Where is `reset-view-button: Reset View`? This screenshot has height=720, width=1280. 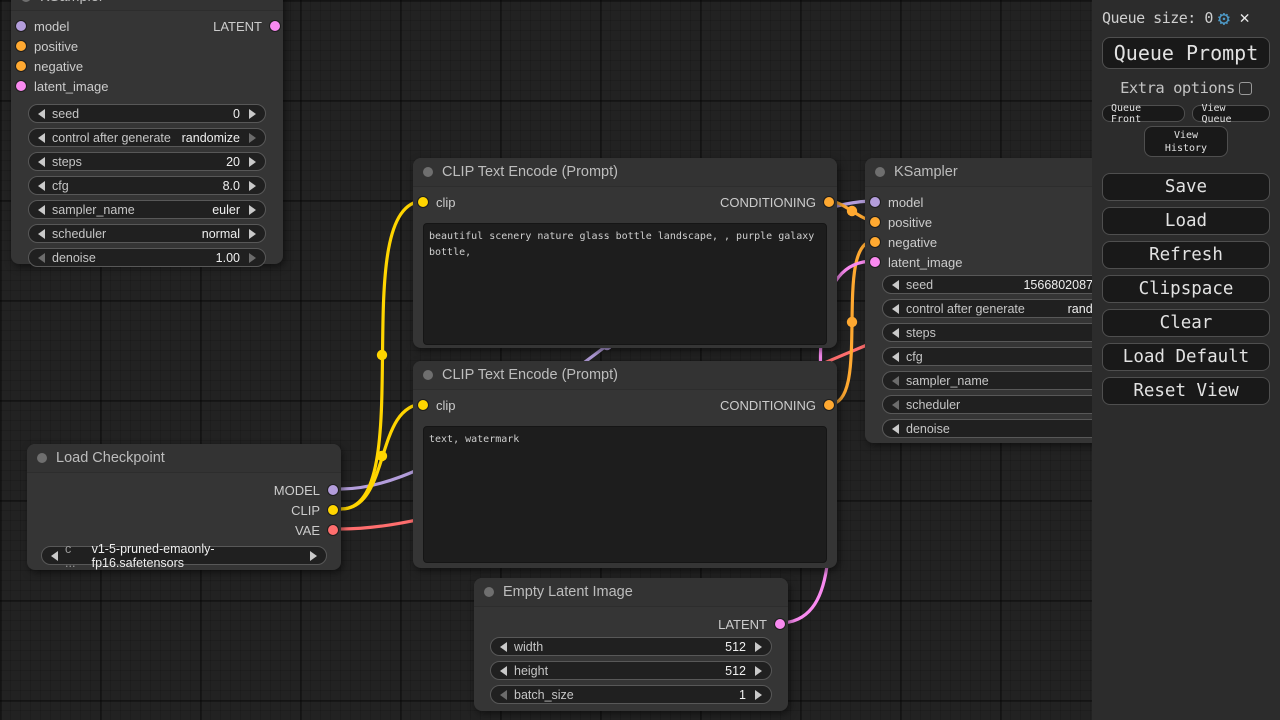 reset-view-button: Reset View is located at coordinates (1186, 391).